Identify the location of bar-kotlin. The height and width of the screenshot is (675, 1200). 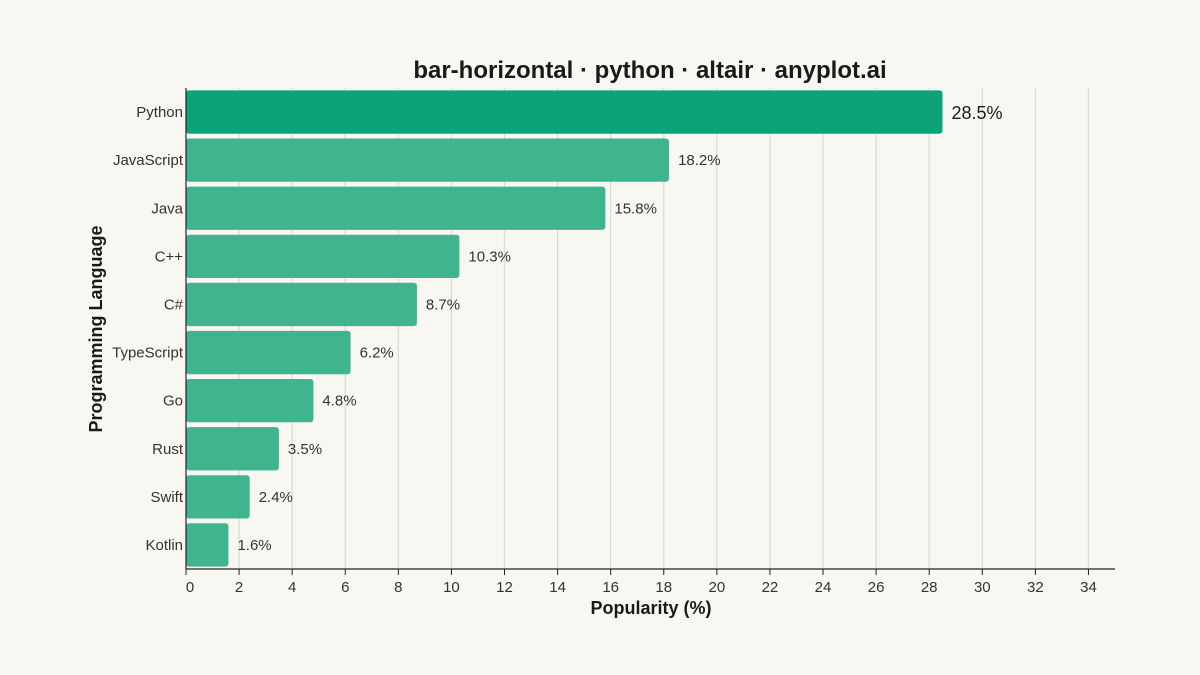
(207, 545).